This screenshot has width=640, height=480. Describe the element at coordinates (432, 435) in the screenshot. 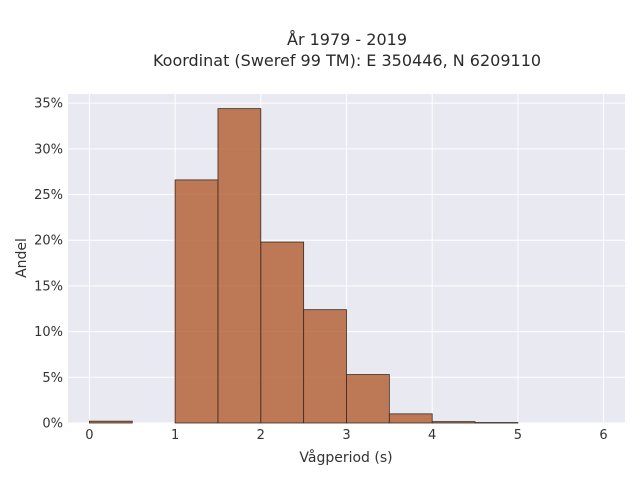

I see `x-tick-label: 4` at that location.